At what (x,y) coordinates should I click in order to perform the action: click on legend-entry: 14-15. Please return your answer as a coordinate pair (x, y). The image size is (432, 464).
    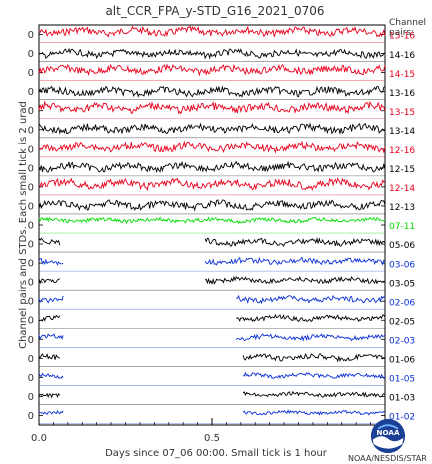
    Looking at the image, I should click on (402, 75).